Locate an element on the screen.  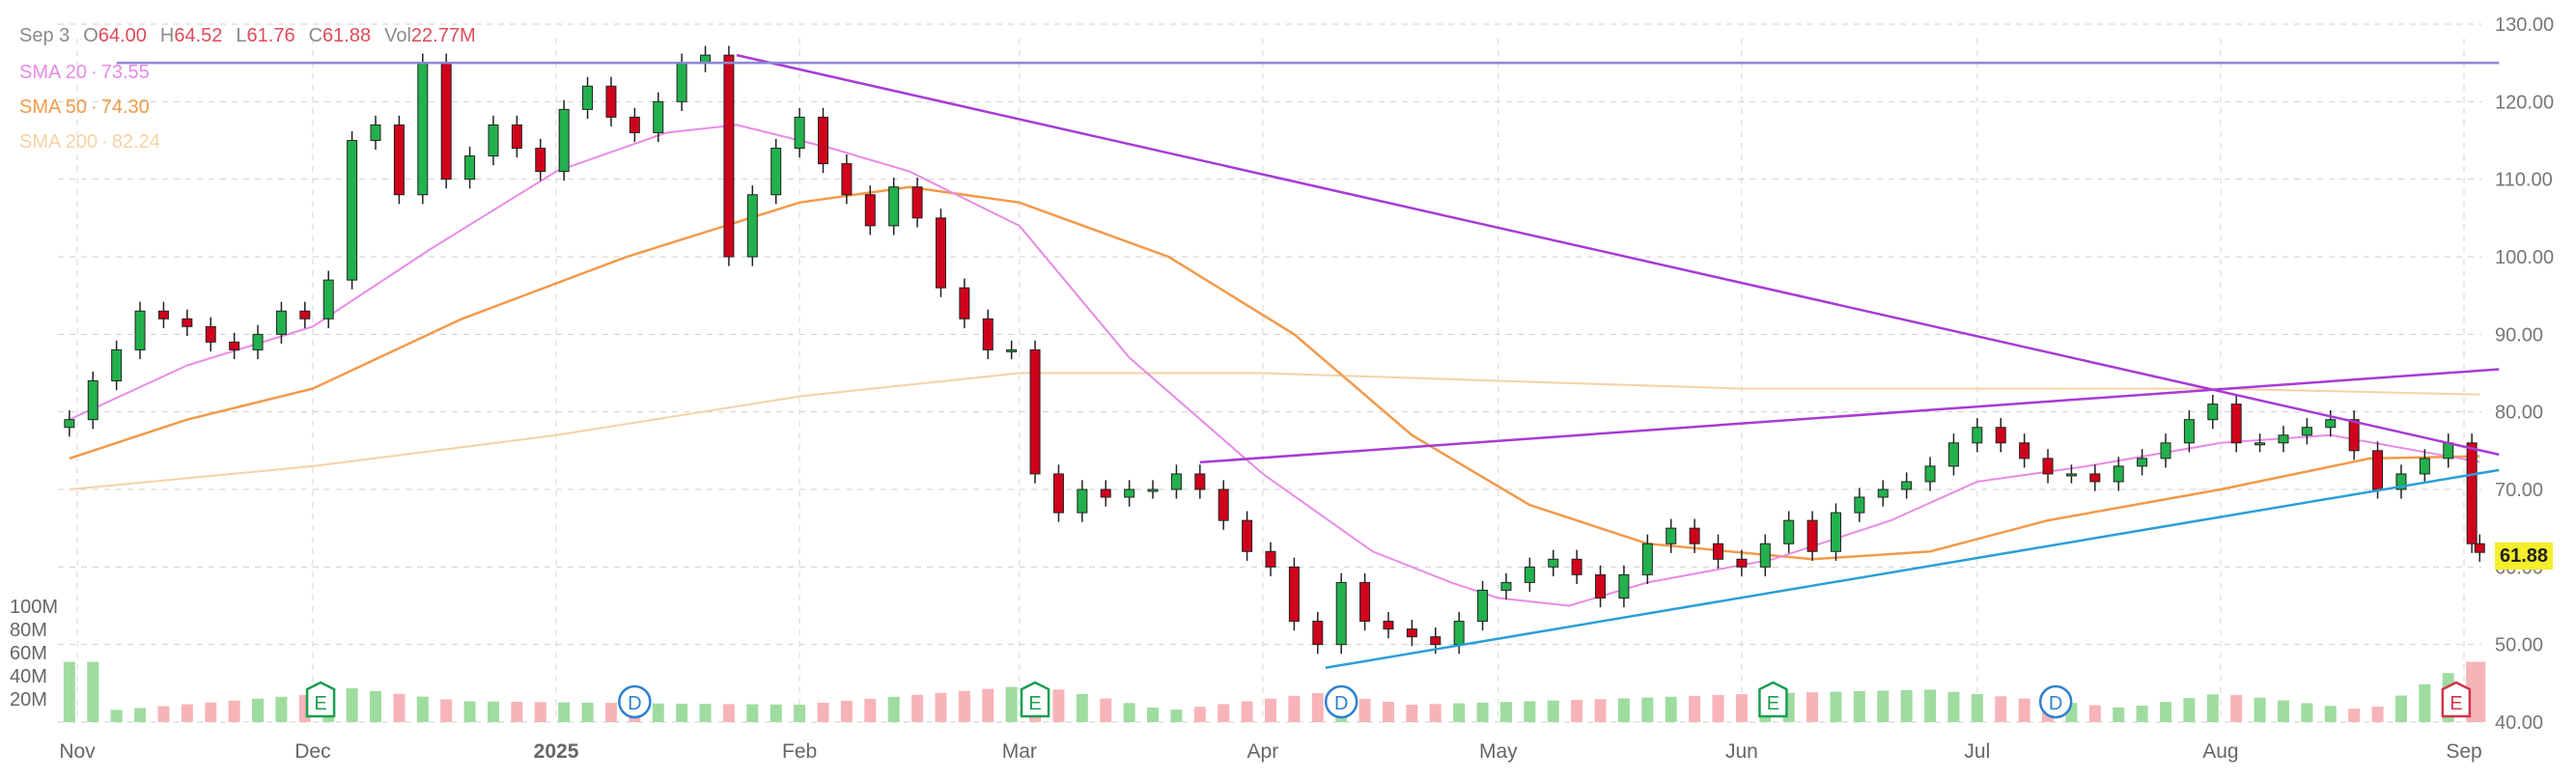
time-tick-label: Aug is located at coordinates (2220, 752).